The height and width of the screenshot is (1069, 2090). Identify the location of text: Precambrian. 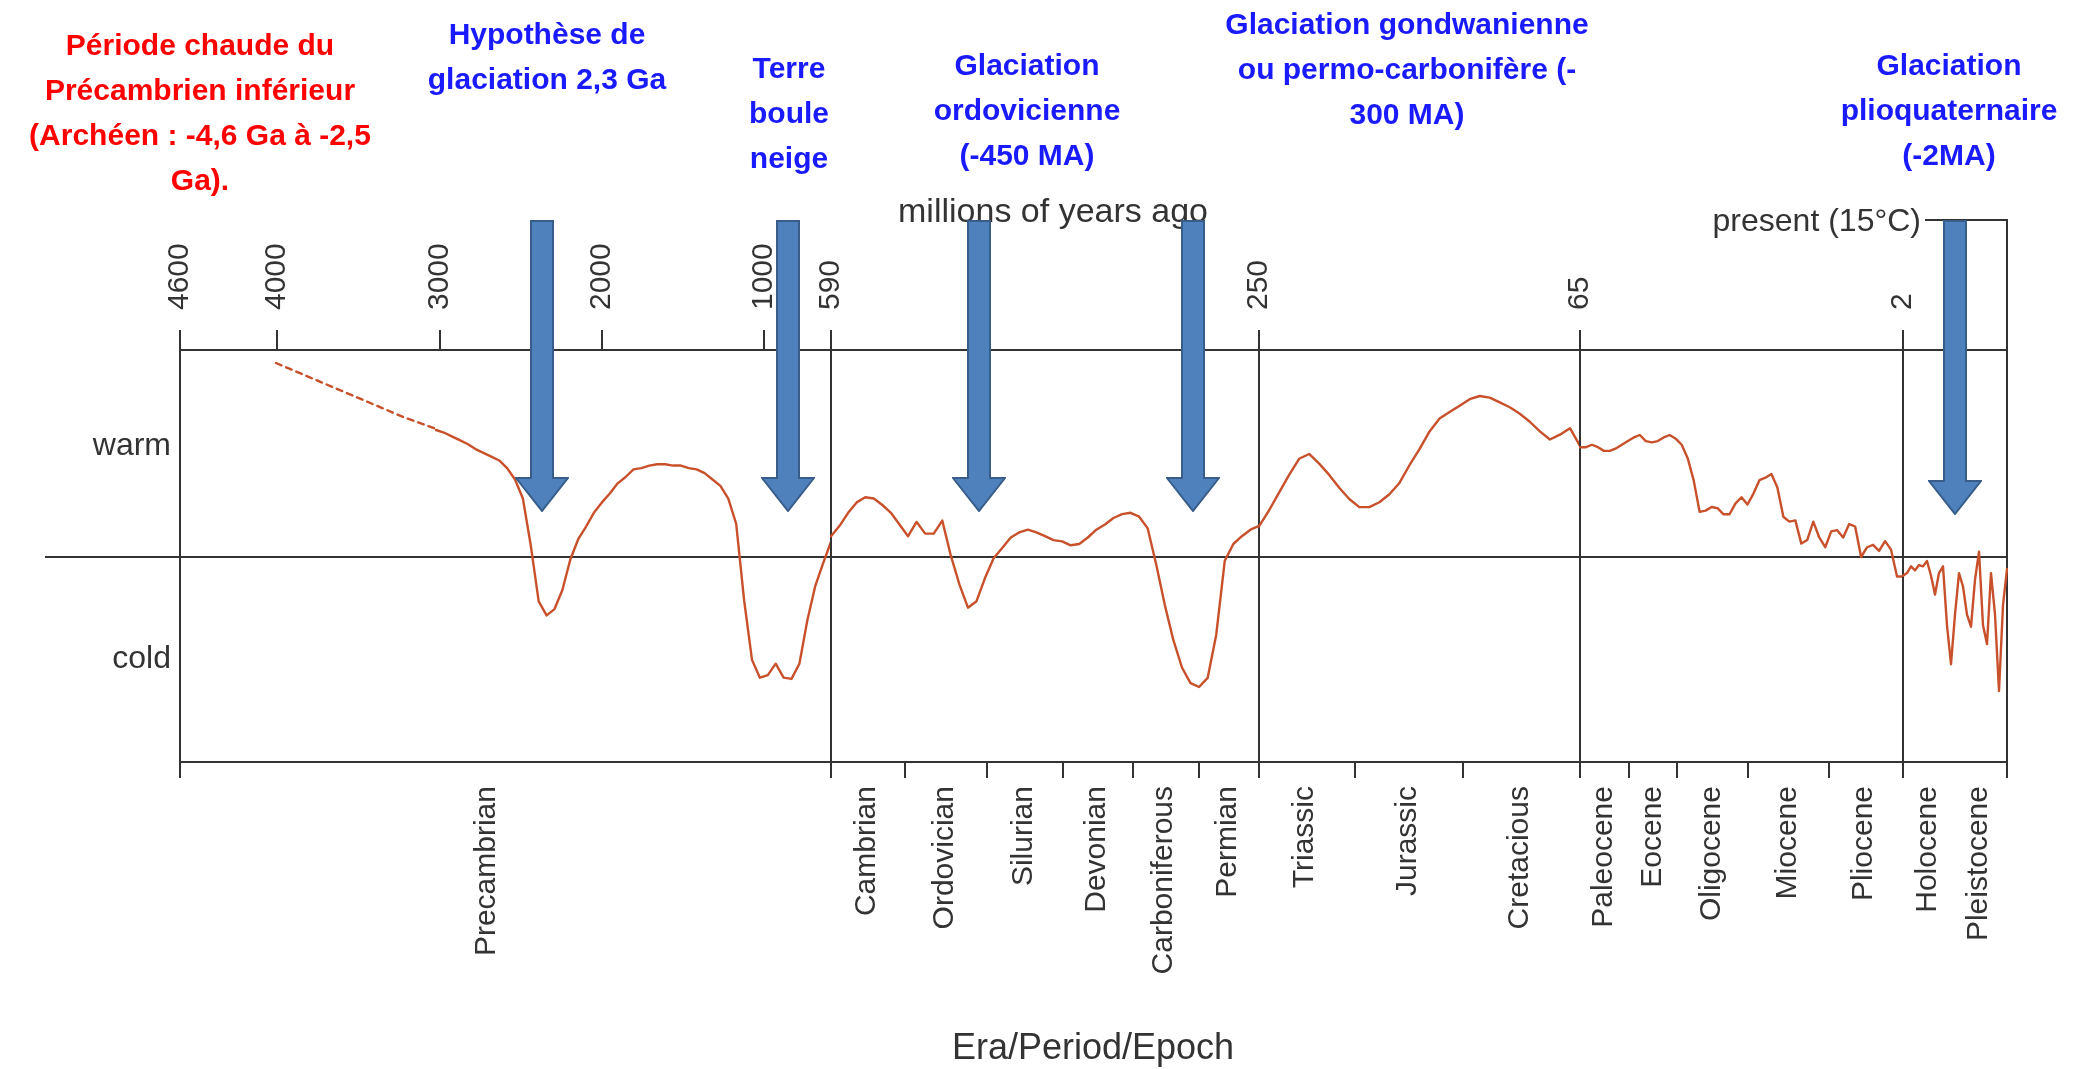
(485, 871).